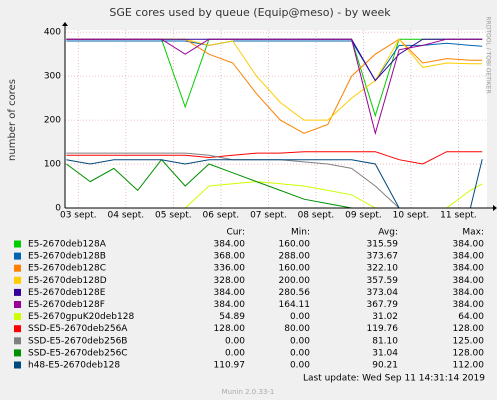 This screenshot has height=400, width=497. I want to click on y-tick-label: 300, so click(52, 77).